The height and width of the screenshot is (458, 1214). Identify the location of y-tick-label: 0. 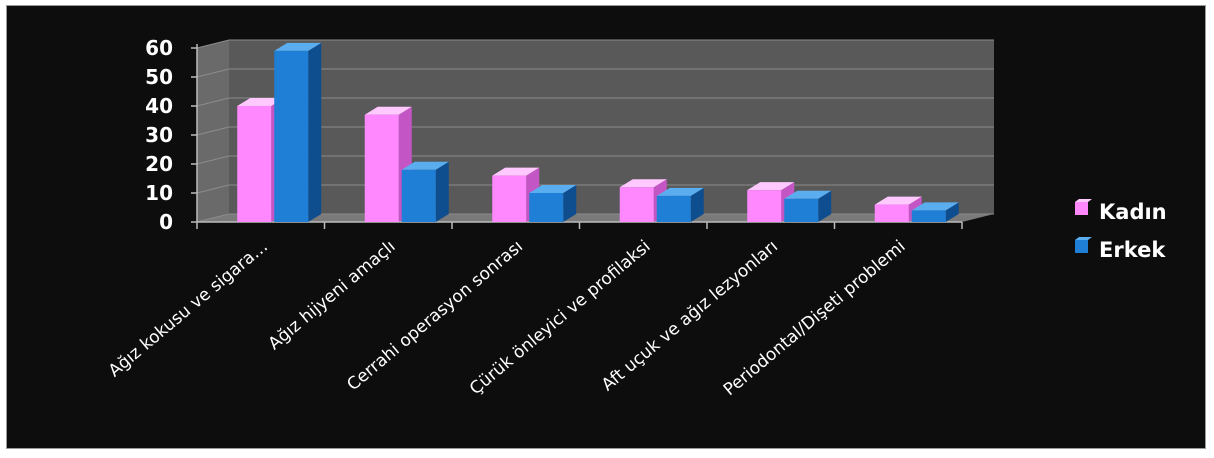
(166, 222).